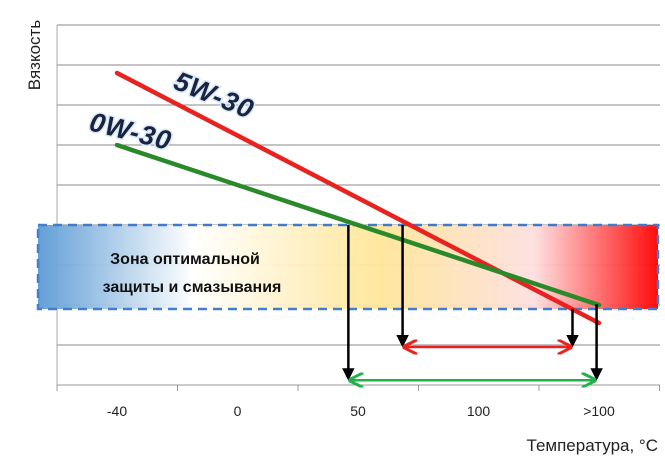 Image resolution: width=665 pixels, height=461 pixels. Describe the element at coordinates (599, 411) in the screenshot. I see `x-tick-label: >100` at that location.